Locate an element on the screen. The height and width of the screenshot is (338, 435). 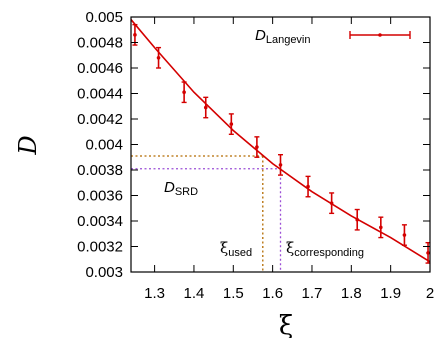
xi-corresponding-label: ξcorresponding is located at coordinates (325, 249).